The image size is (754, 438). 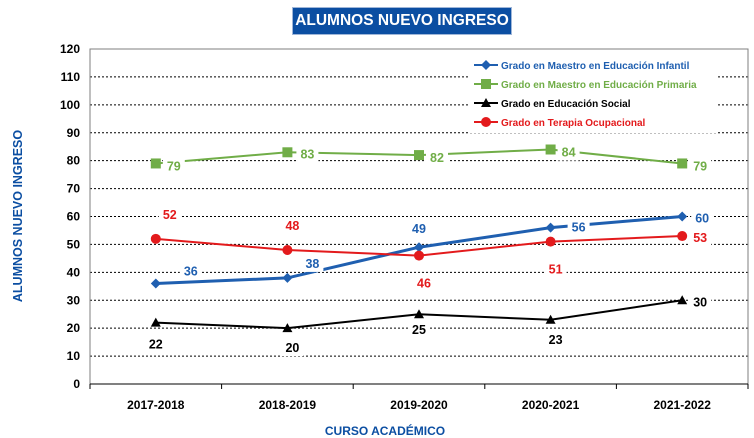 What do you see at coordinates (74, 217) in the screenshot?
I see `y-tick-label: 60` at bounding box center [74, 217].